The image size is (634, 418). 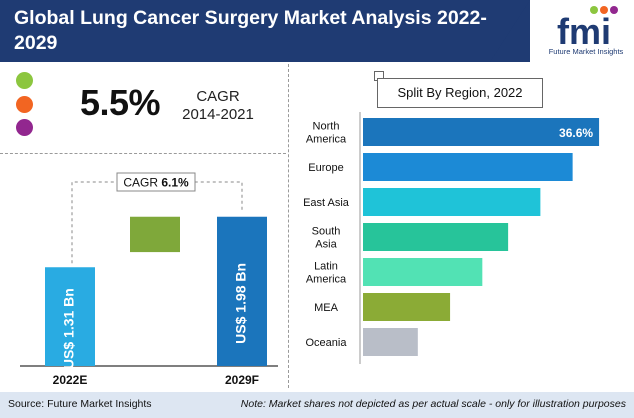 What do you see at coordinates (142, 183) in the screenshot?
I see `cagr-annotation-label: CAGR` at bounding box center [142, 183].